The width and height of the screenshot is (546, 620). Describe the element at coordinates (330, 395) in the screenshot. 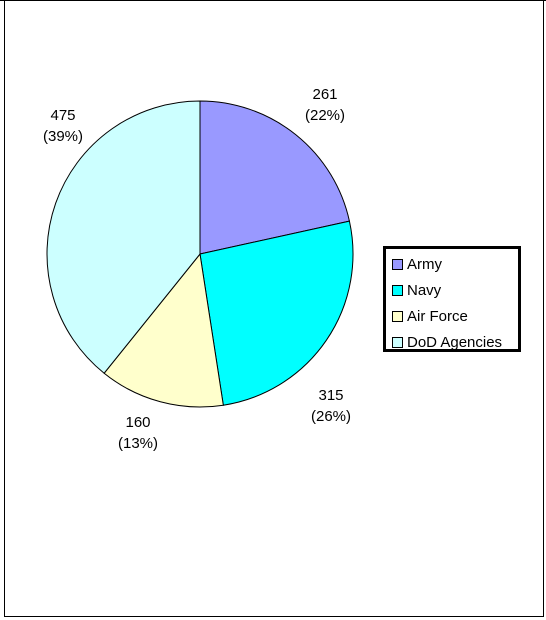

I see `data-label-value: 315` at that location.